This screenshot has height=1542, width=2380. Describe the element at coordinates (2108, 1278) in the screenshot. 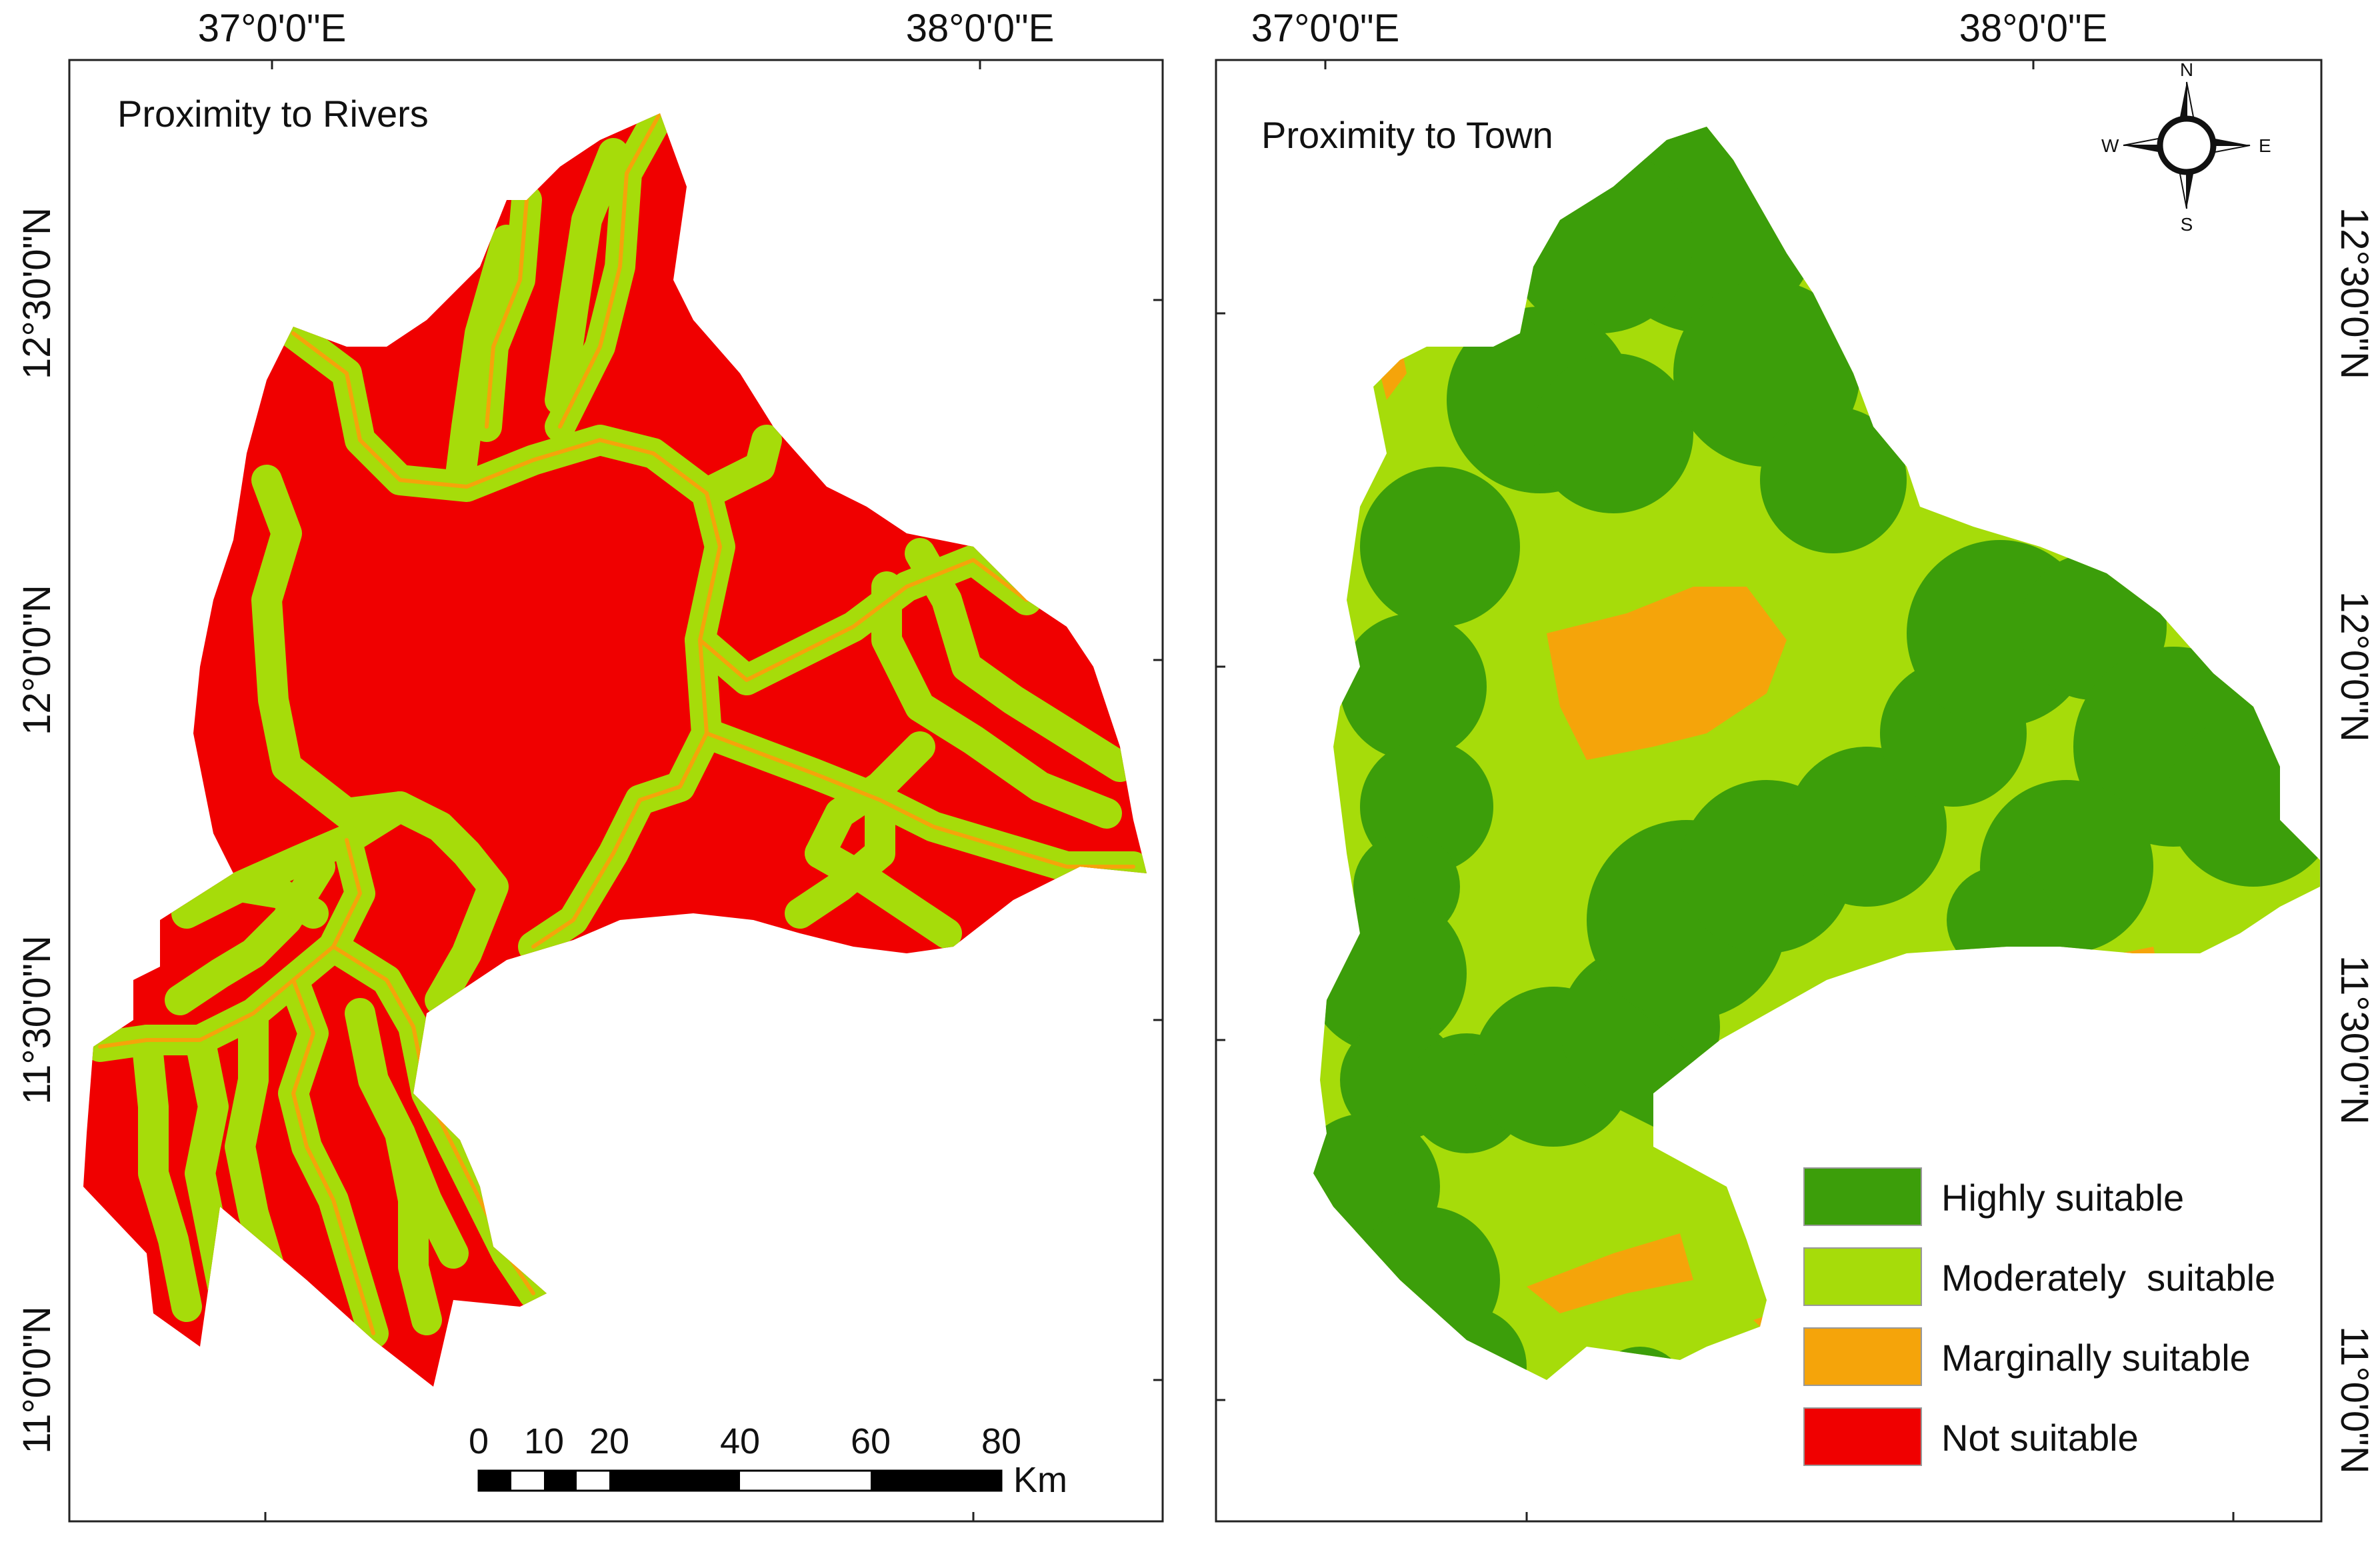

I see `legend-label-moderately: Moderately suitable` at that location.